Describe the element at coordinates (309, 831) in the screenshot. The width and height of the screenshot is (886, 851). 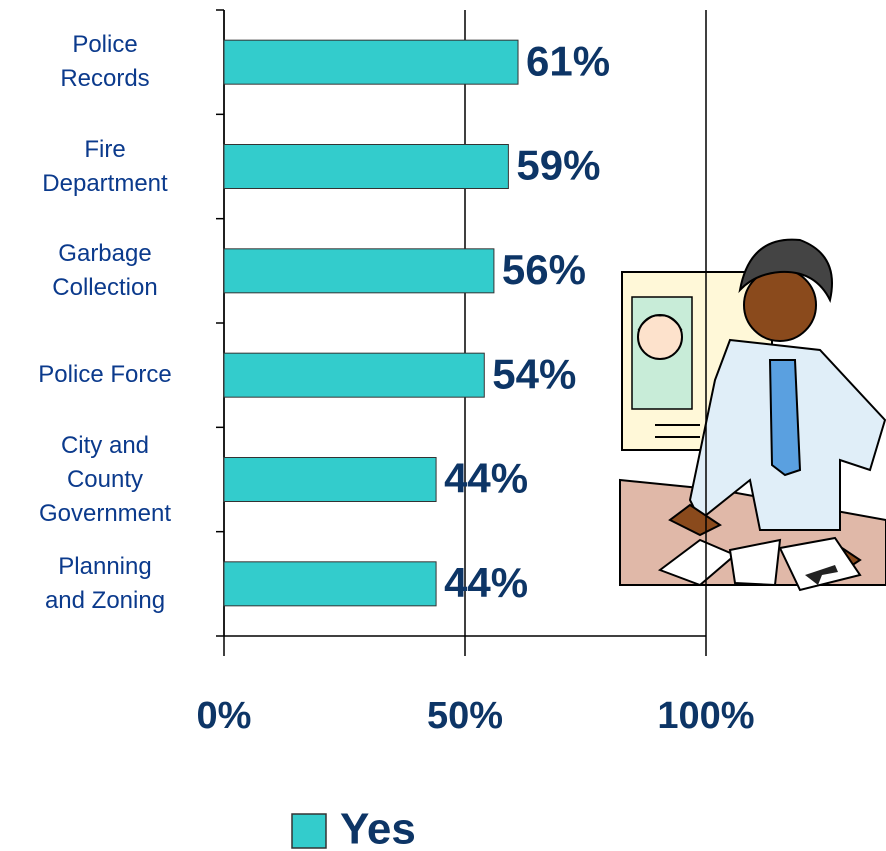
I see `legend-swatch` at that location.